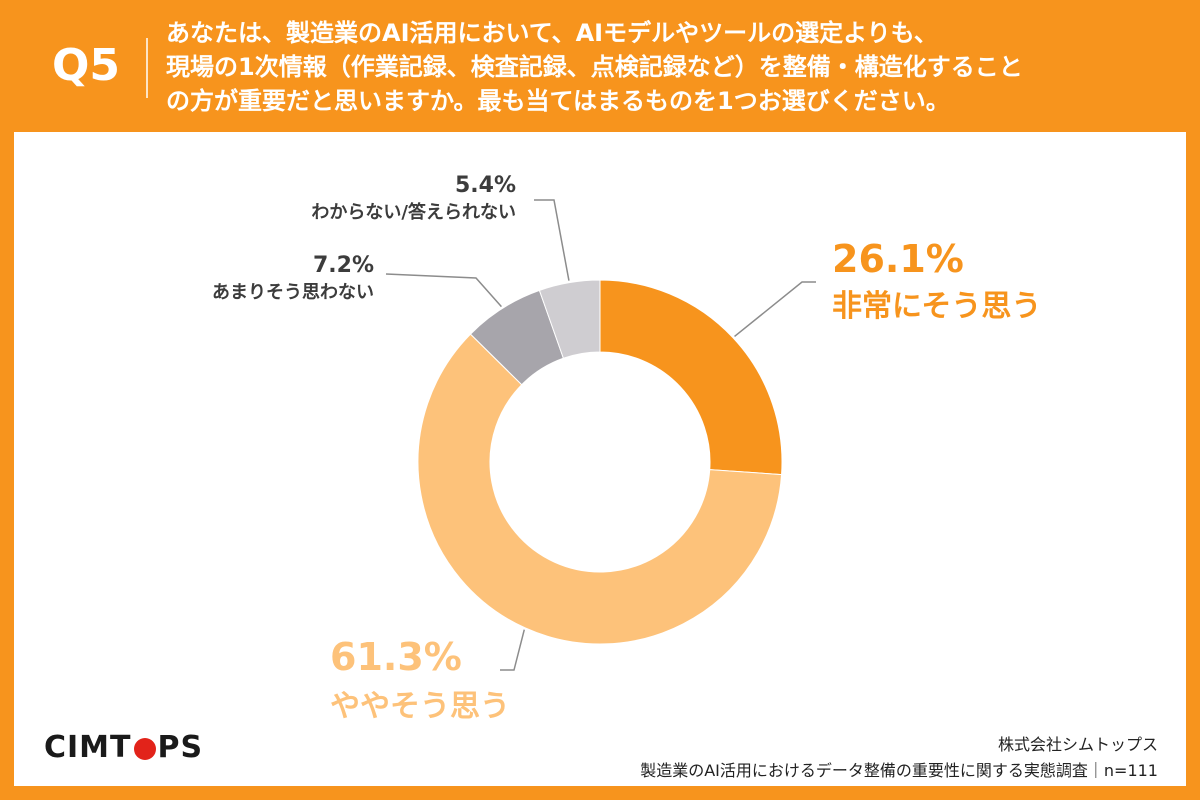 The image size is (1200, 800). What do you see at coordinates (180, 747) in the screenshot?
I see `logo-text-right: PS` at bounding box center [180, 747].